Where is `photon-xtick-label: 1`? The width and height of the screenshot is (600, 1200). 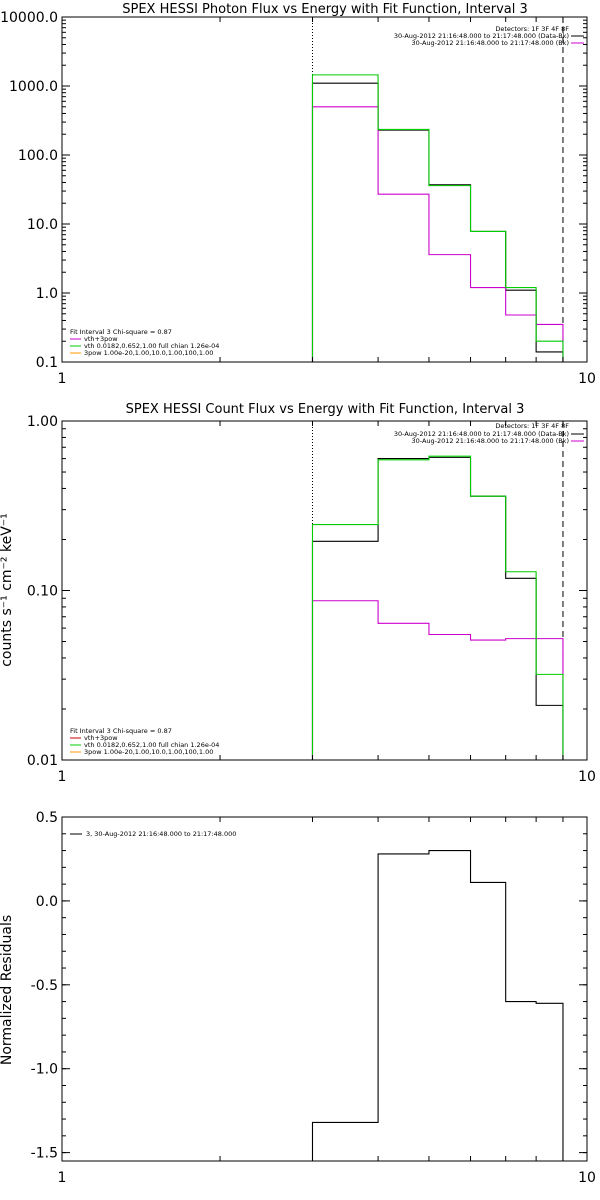
photon-xtick-label: 1 is located at coordinates (62, 379).